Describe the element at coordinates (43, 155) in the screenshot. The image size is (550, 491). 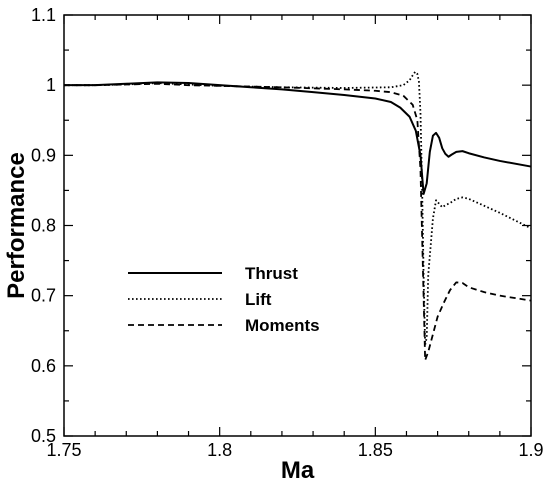
I see `y-tick-label: 0.9` at that location.